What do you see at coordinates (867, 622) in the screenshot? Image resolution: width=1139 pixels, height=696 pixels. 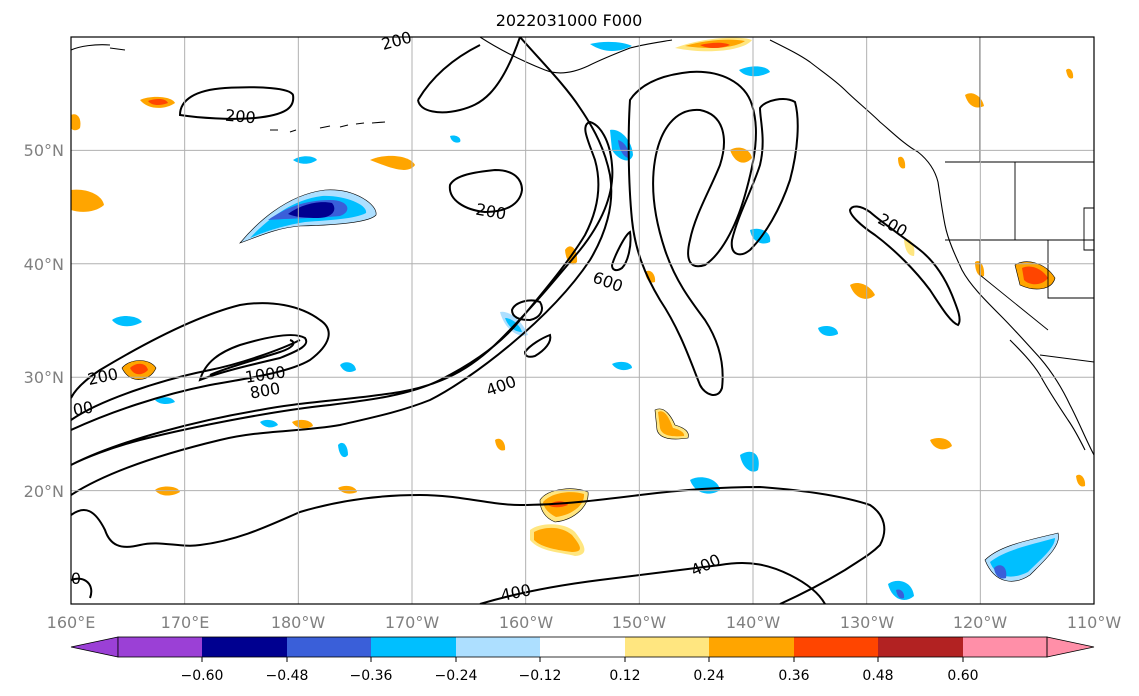 I see `lon-tick-label: 130°W` at bounding box center [867, 622].